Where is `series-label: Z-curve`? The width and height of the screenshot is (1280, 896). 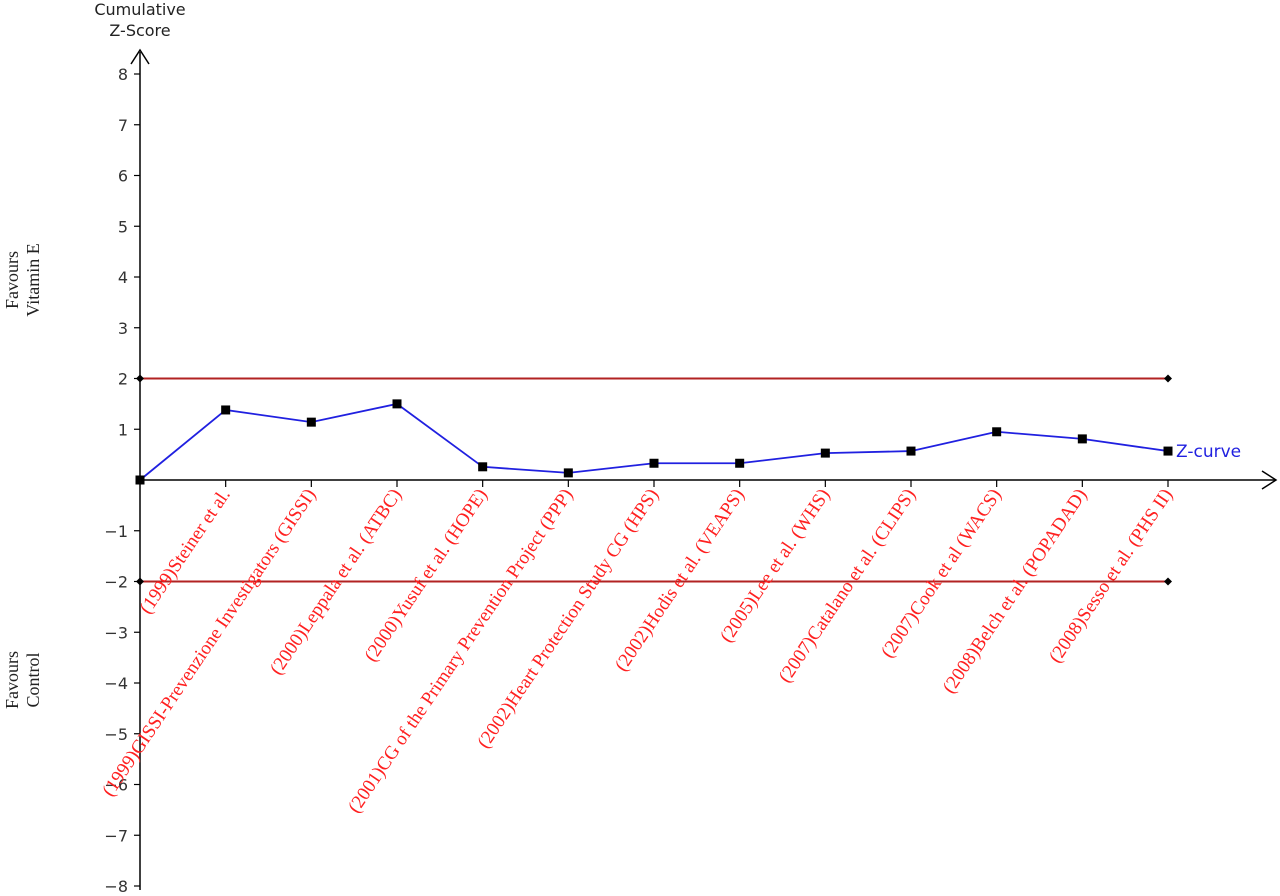 series-label: Z-curve is located at coordinates (1208, 452).